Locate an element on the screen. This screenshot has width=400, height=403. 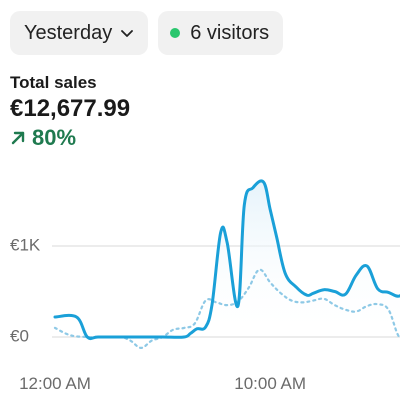
x-tick-label: 10:00 AM is located at coordinates (270, 383).